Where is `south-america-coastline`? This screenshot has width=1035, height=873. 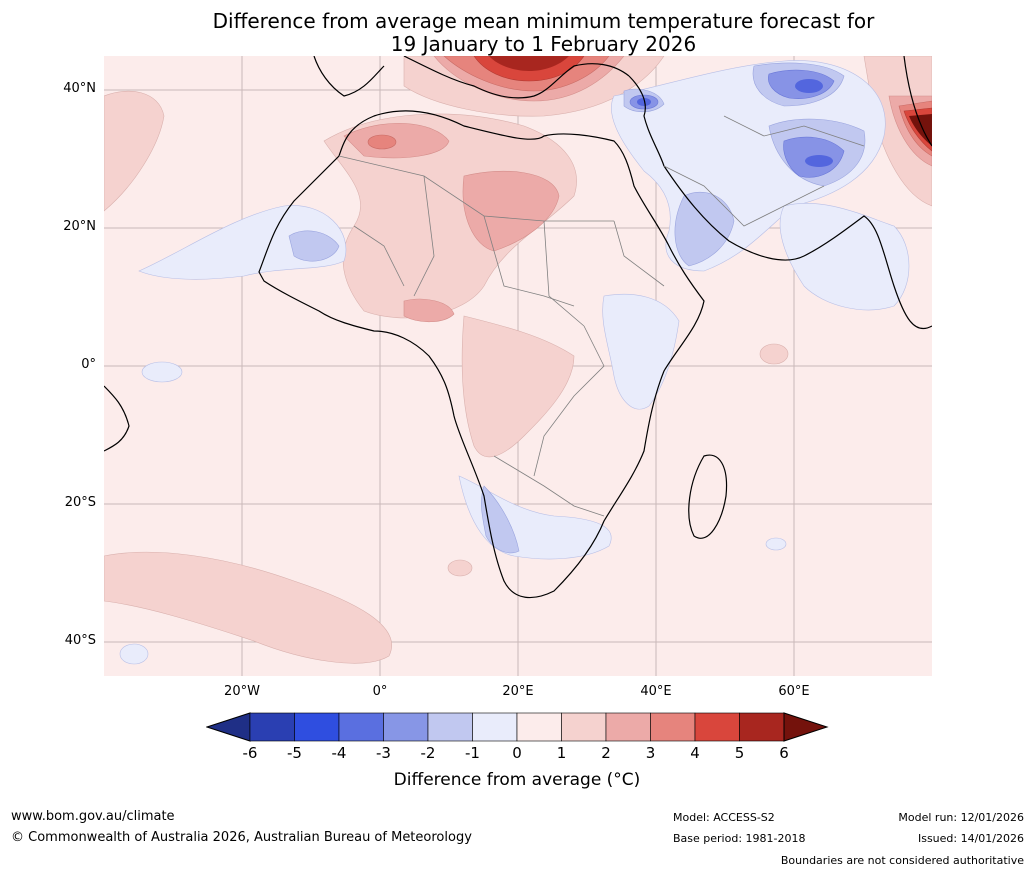
south-america-coastline is located at coordinates (117, 418).